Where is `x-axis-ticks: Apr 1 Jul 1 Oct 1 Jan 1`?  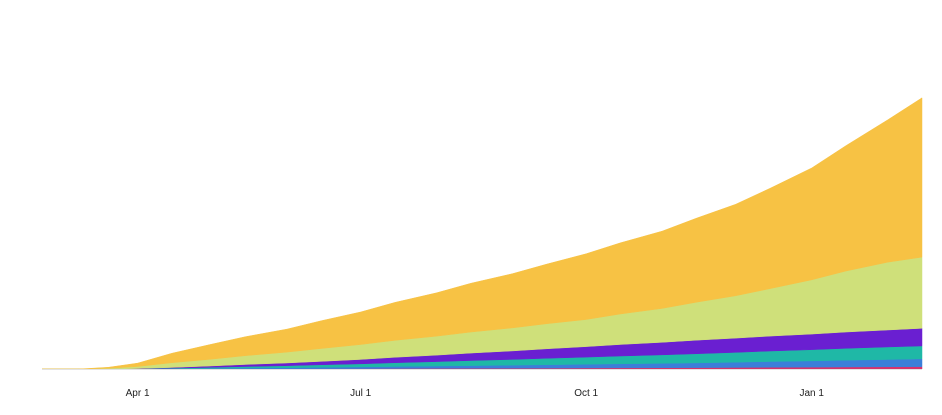 x-axis-ticks: Apr 1 Jul 1 Oct 1 Jan 1 is located at coordinates (475, 393).